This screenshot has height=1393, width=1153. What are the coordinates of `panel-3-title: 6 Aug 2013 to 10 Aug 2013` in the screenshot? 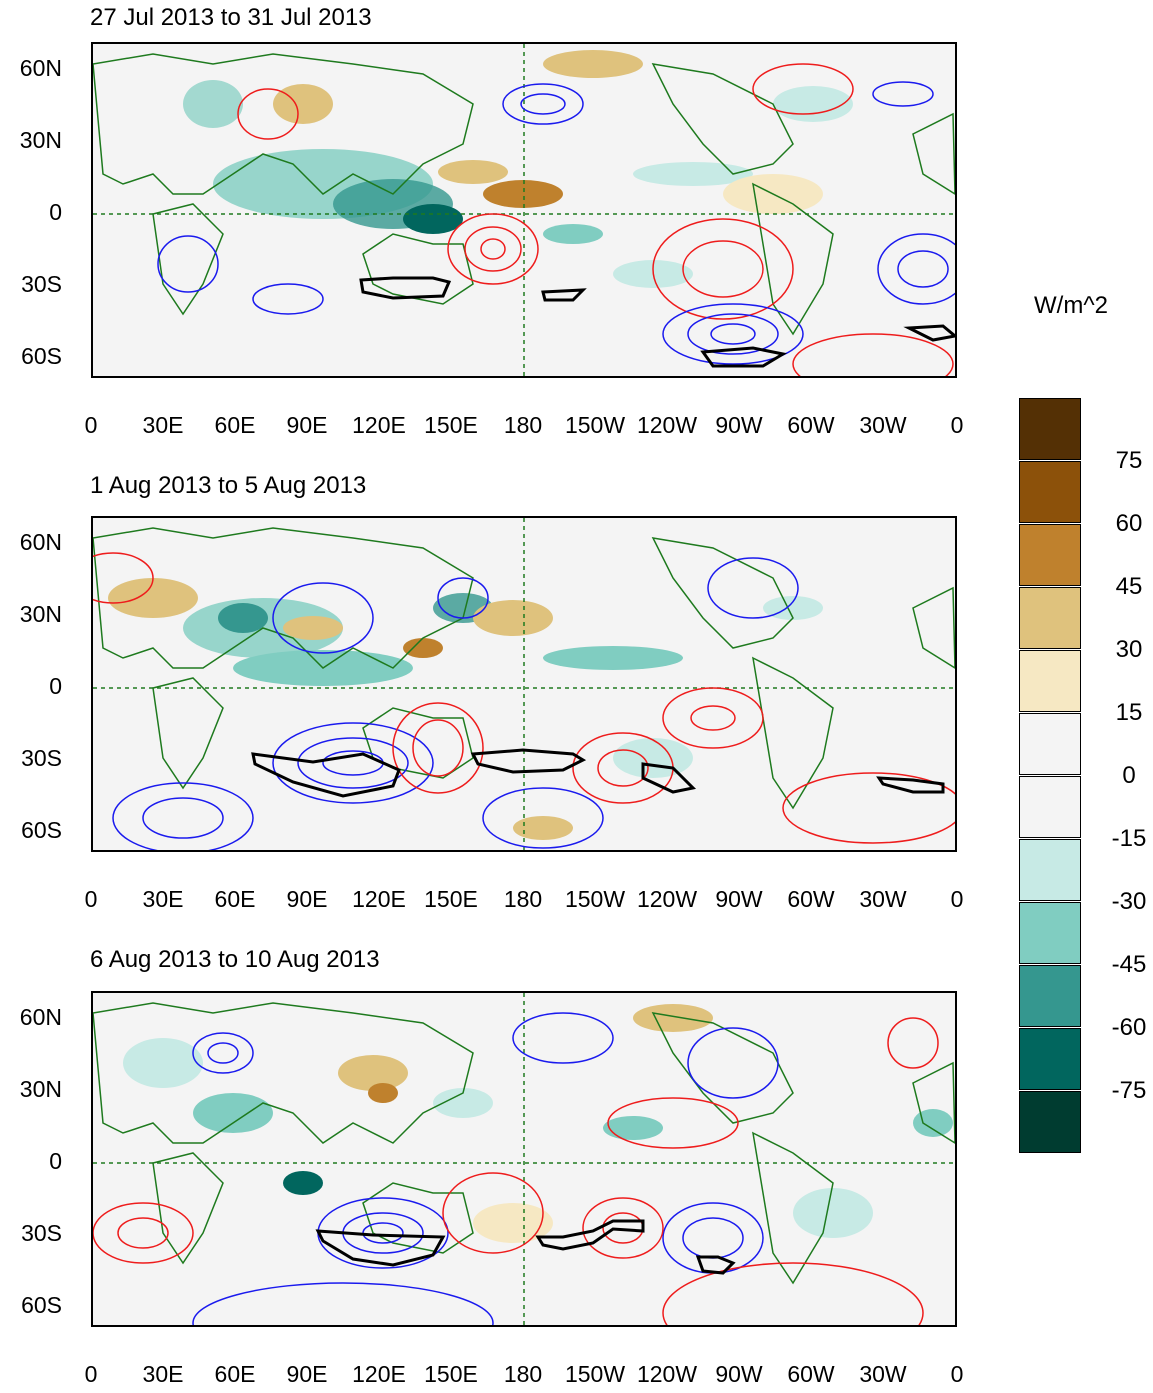 It's located at (235, 959).